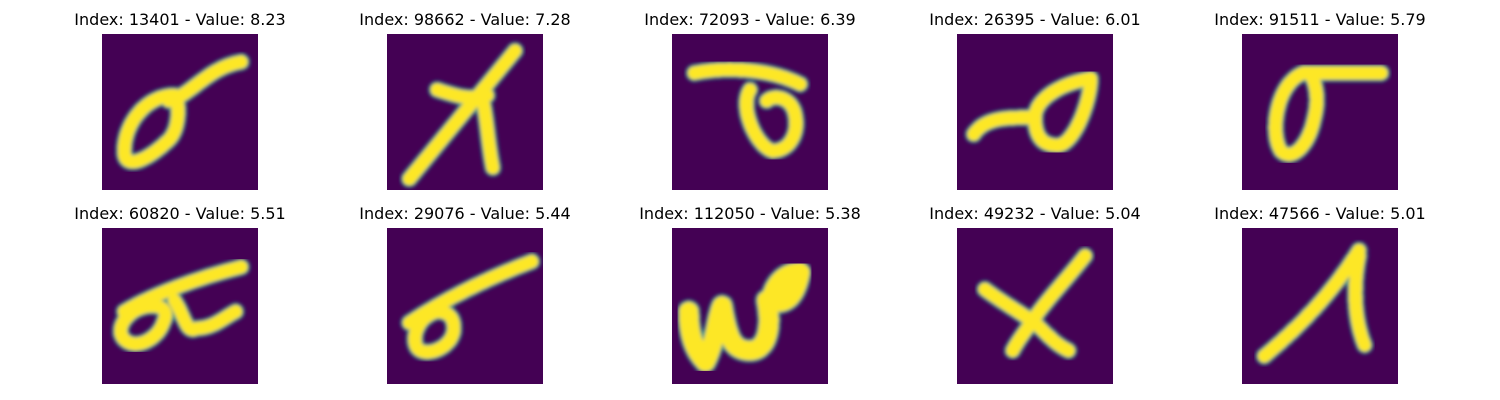 Image resolution: width=1500 pixels, height=400 pixels. I want to click on panel-title: Index: 47566 - Value: 5.01, so click(1320, 213).